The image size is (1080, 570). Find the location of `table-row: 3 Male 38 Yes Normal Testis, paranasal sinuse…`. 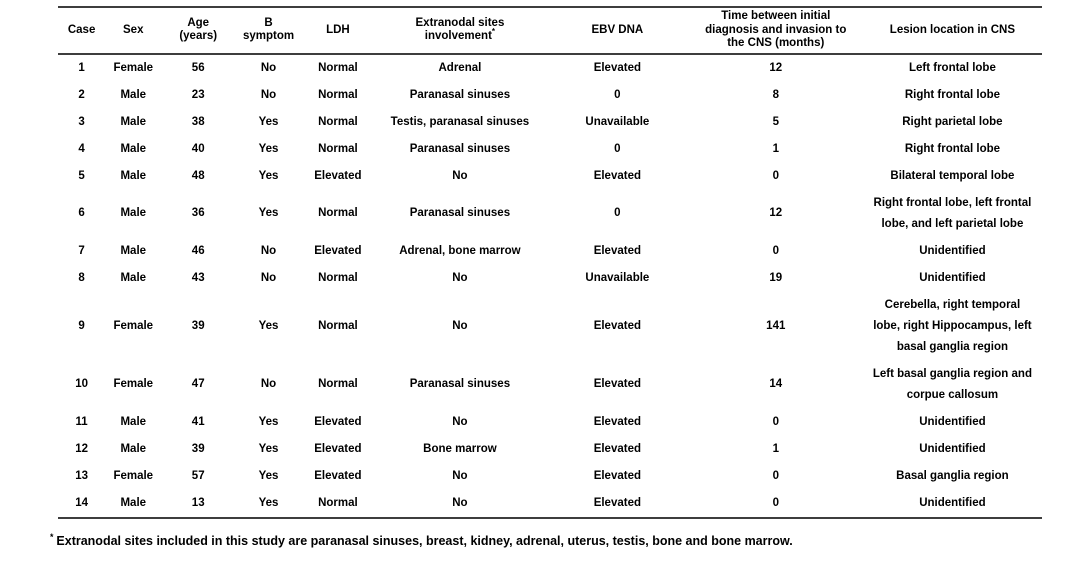

table-row: 3 Male 38 Yes Normal Testis, paranasal sinuse… is located at coordinates (550, 122).